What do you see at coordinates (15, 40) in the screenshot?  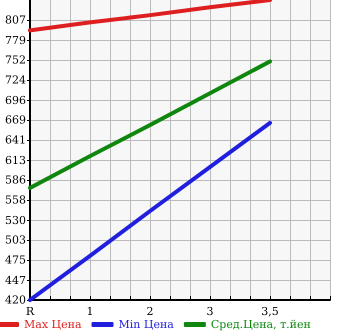 I see `y-tick-label: 779` at bounding box center [15, 40].